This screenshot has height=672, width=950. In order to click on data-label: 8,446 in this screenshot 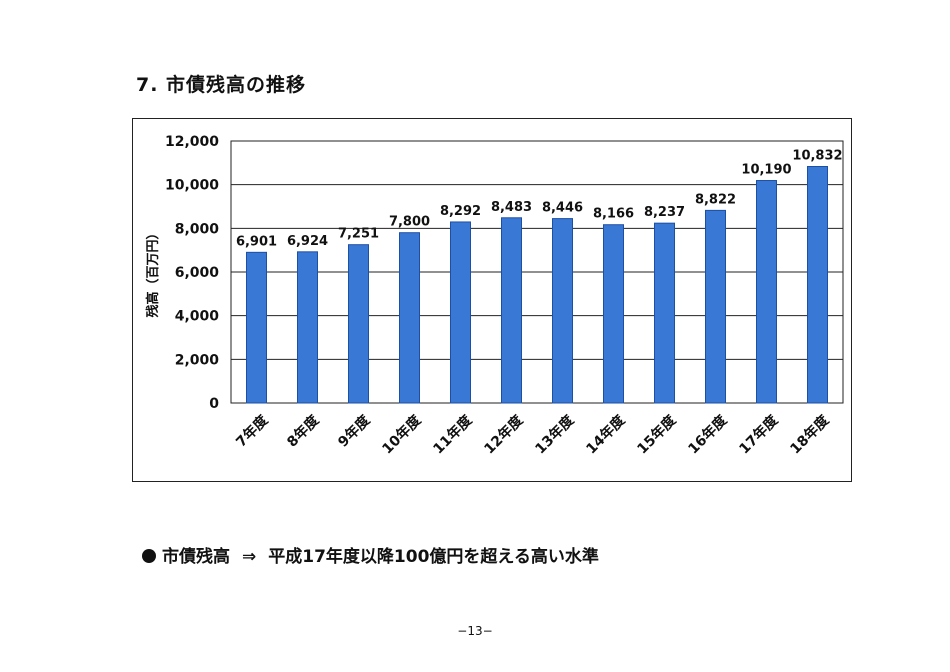, I will do `click(562, 208)`.